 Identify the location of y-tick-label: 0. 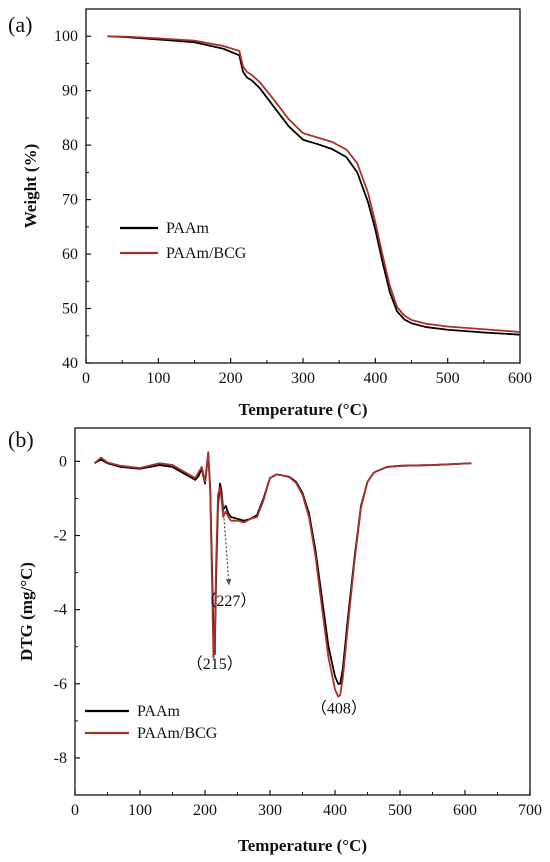
(63, 461).